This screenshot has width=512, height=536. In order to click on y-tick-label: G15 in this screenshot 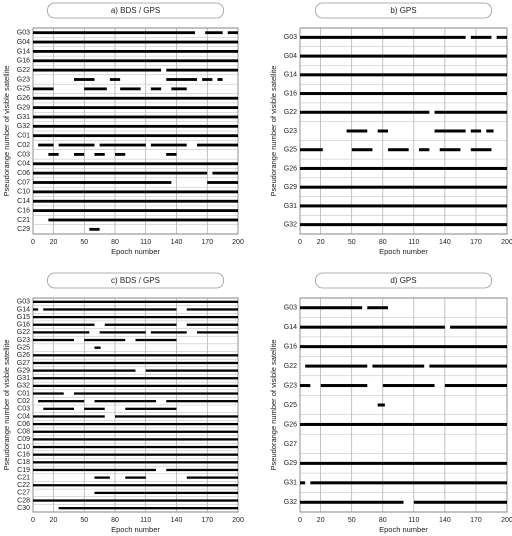, I will do `click(23, 317)`.